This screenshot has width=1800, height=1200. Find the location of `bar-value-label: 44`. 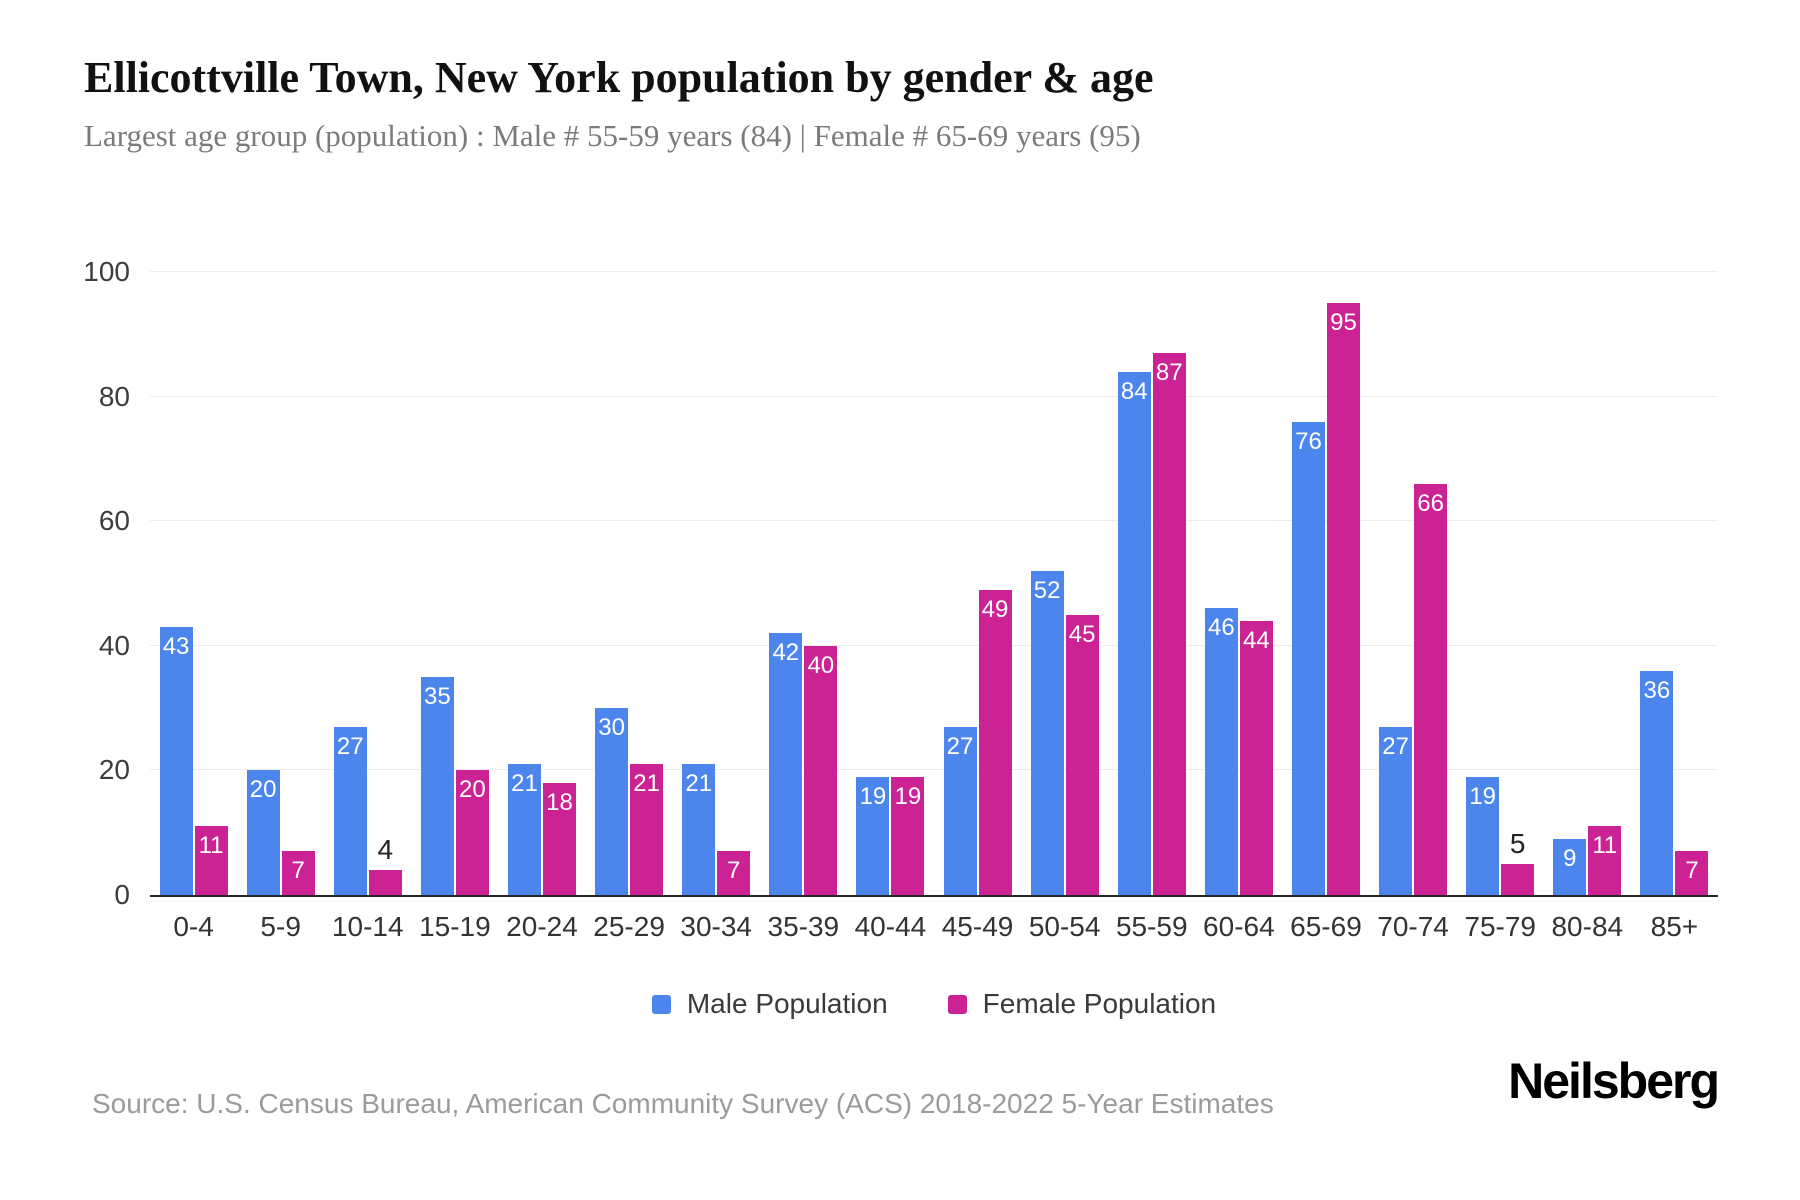

bar-value-label: 44 is located at coordinates (1256, 640).